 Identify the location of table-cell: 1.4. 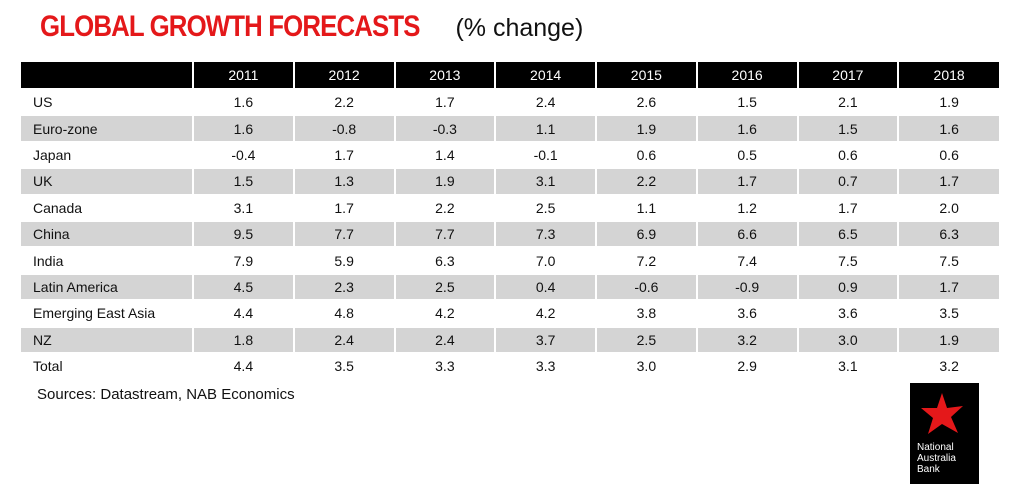
(444, 154).